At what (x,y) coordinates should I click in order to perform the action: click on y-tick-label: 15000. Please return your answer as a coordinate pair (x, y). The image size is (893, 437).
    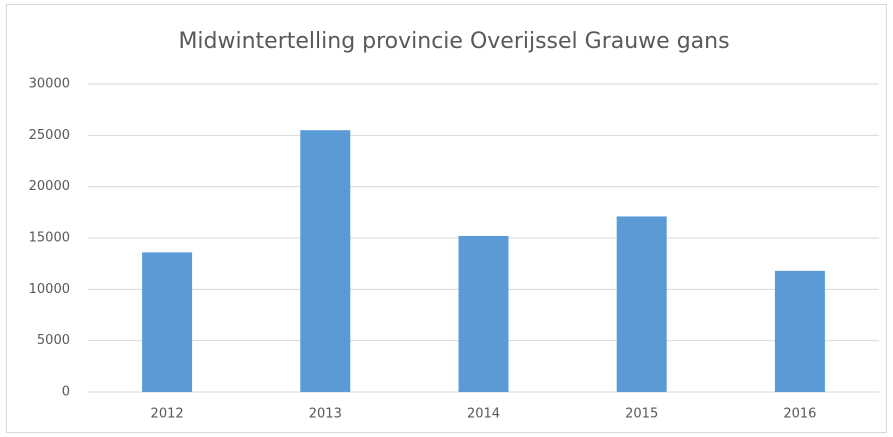
    Looking at the image, I should click on (49, 238).